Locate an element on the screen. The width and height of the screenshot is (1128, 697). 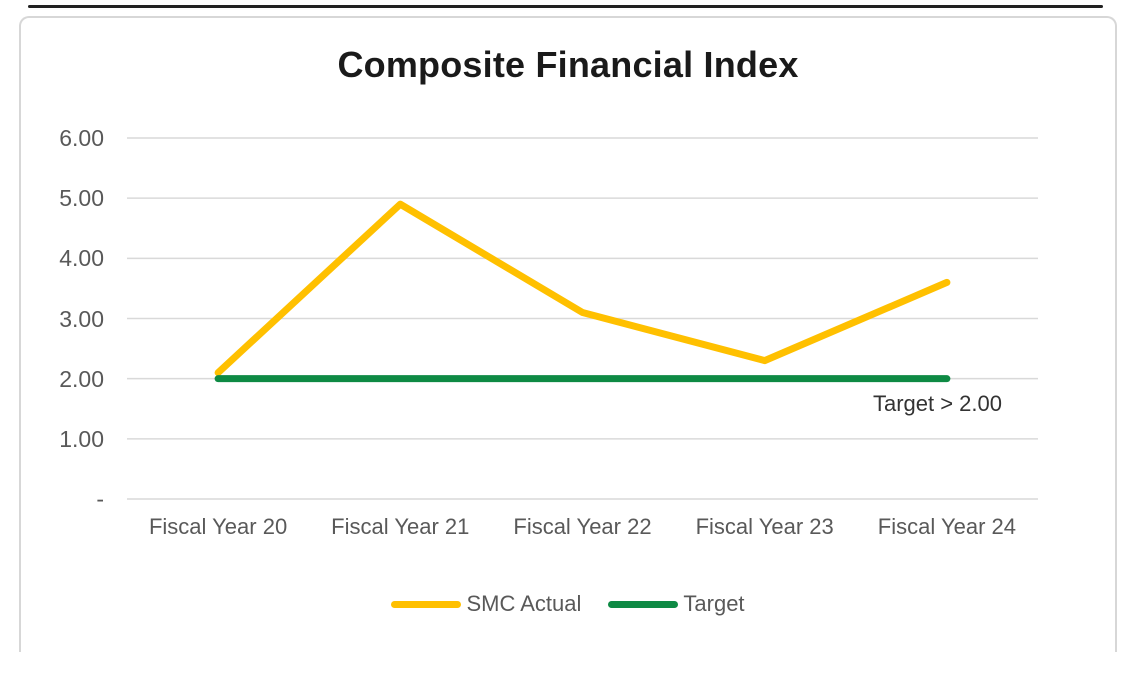
x-axis-category-label: Fiscal Year 23 is located at coordinates (764, 526).